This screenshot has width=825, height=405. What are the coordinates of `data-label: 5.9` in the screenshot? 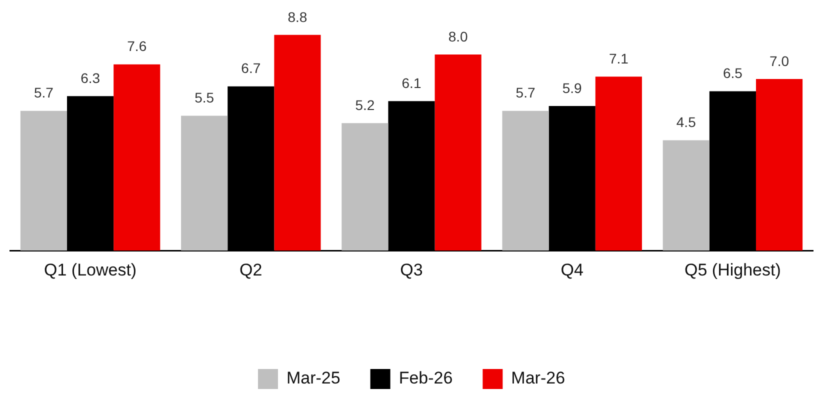 It's located at (572, 88).